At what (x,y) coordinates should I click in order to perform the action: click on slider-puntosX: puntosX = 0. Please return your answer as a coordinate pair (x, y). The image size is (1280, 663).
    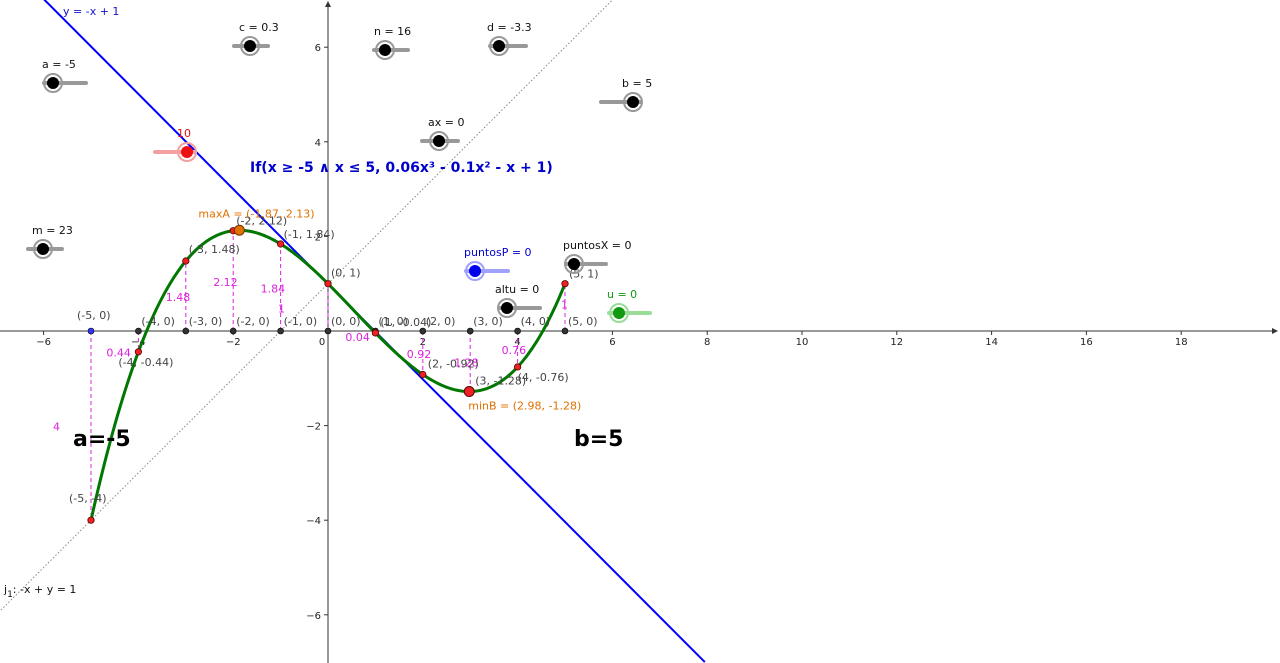
    Looking at the image, I should click on (597, 256).